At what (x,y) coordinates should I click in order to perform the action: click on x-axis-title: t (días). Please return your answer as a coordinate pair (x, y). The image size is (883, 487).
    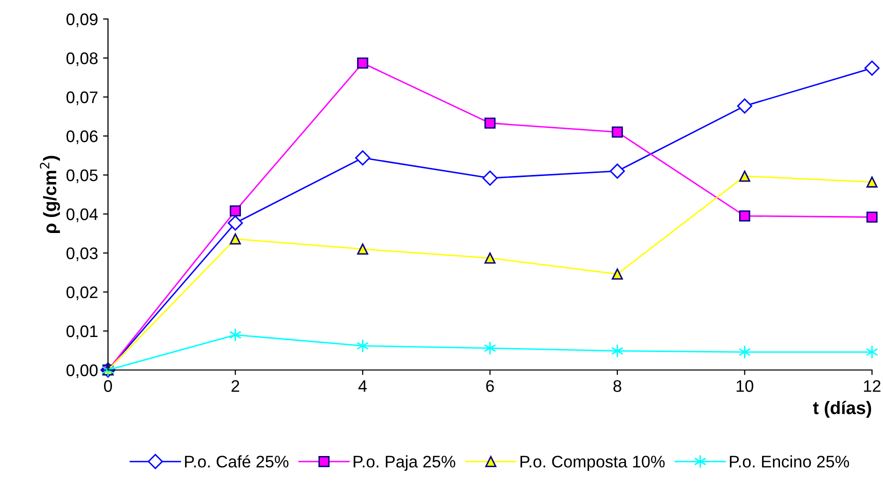
    Looking at the image, I should click on (842, 409).